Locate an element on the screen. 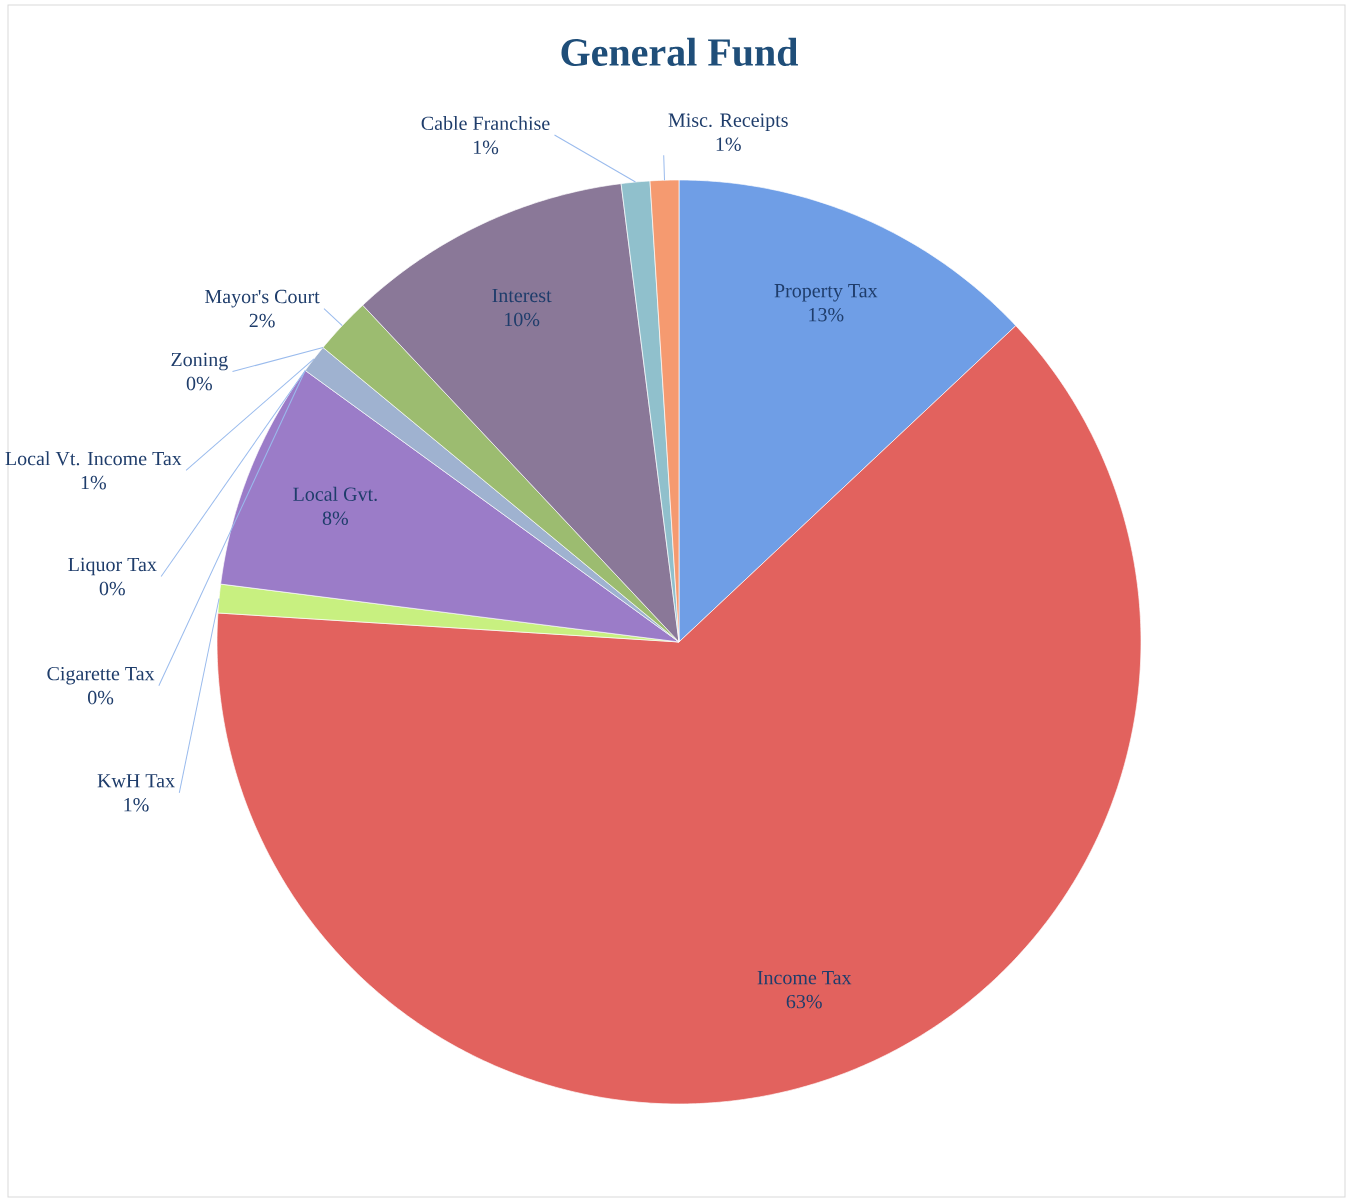  data-label: 8% is located at coordinates (335, 518).